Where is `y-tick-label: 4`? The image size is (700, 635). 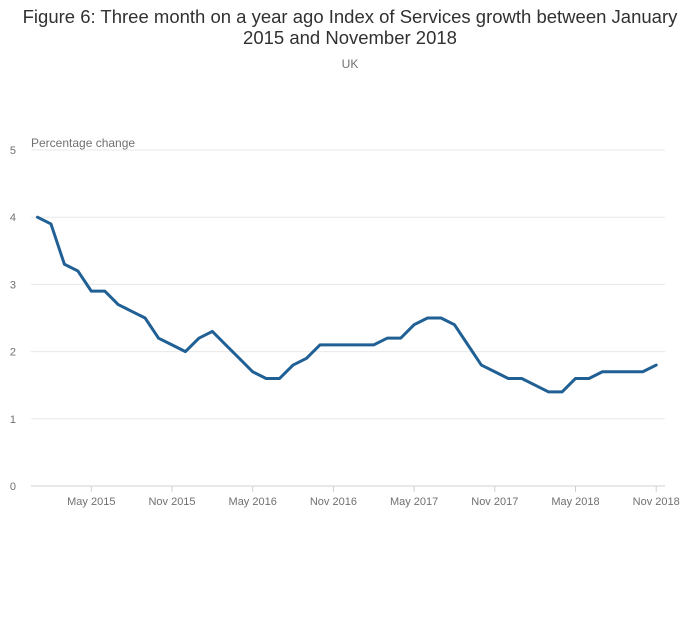
y-tick-label: 4 is located at coordinates (13, 218).